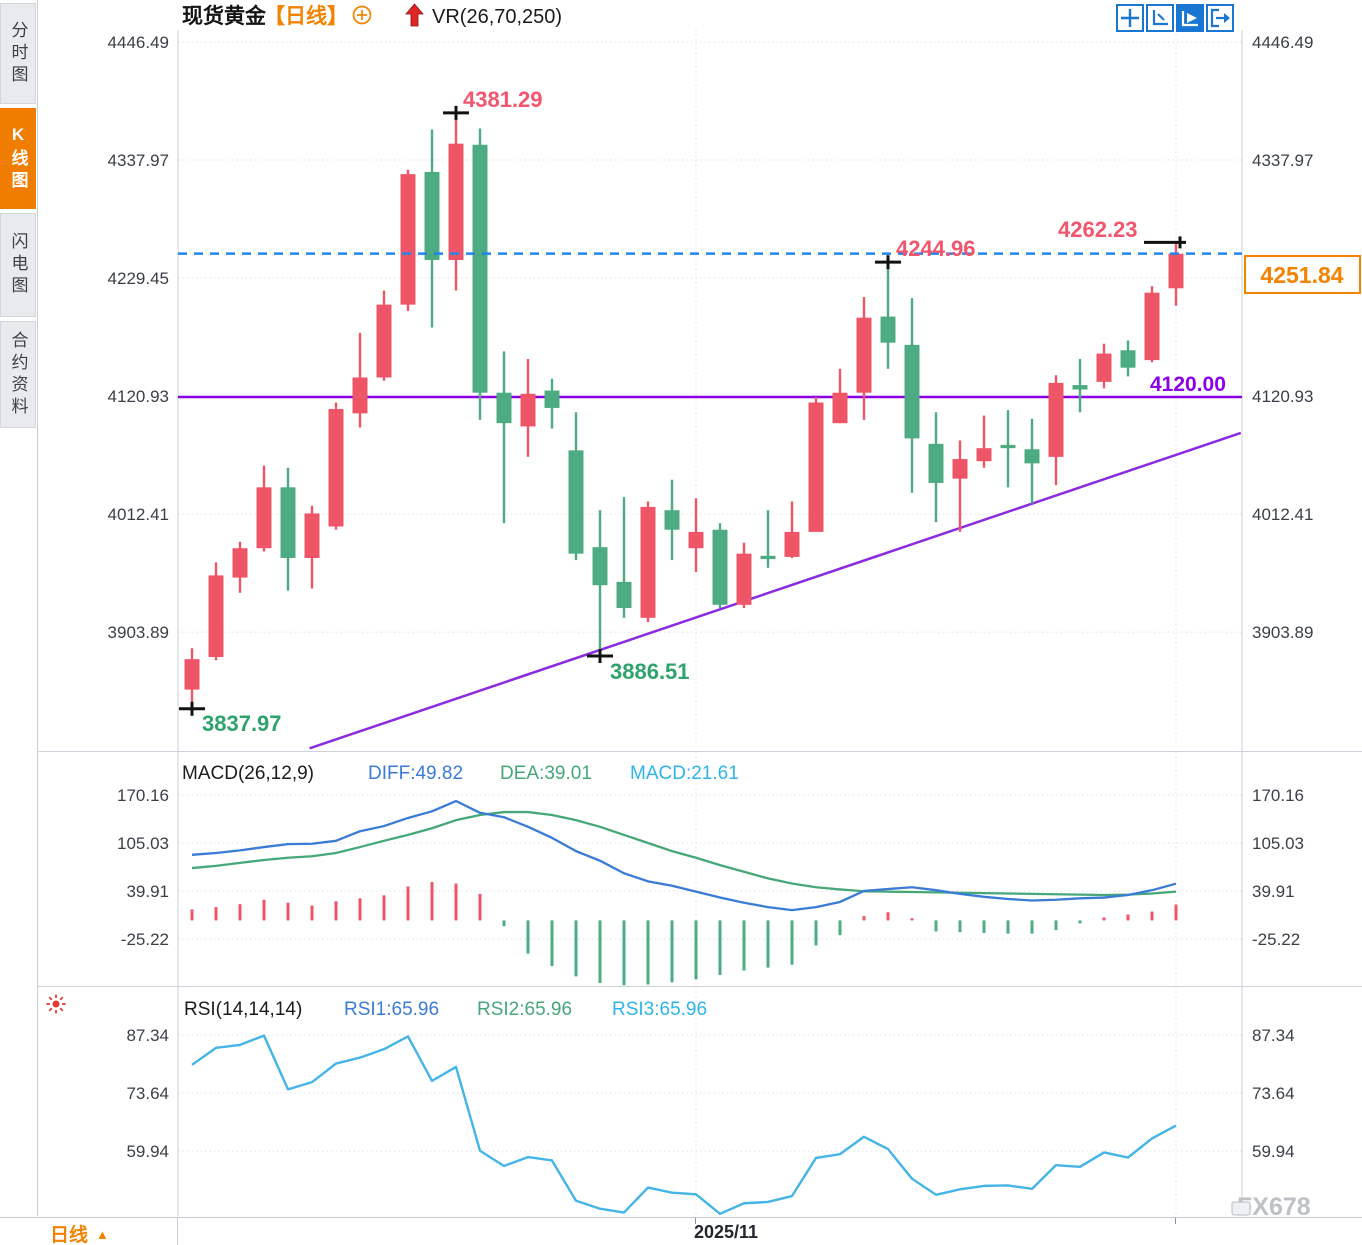  I want to click on y-axis-label-left: 3903.89, so click(138, 632).